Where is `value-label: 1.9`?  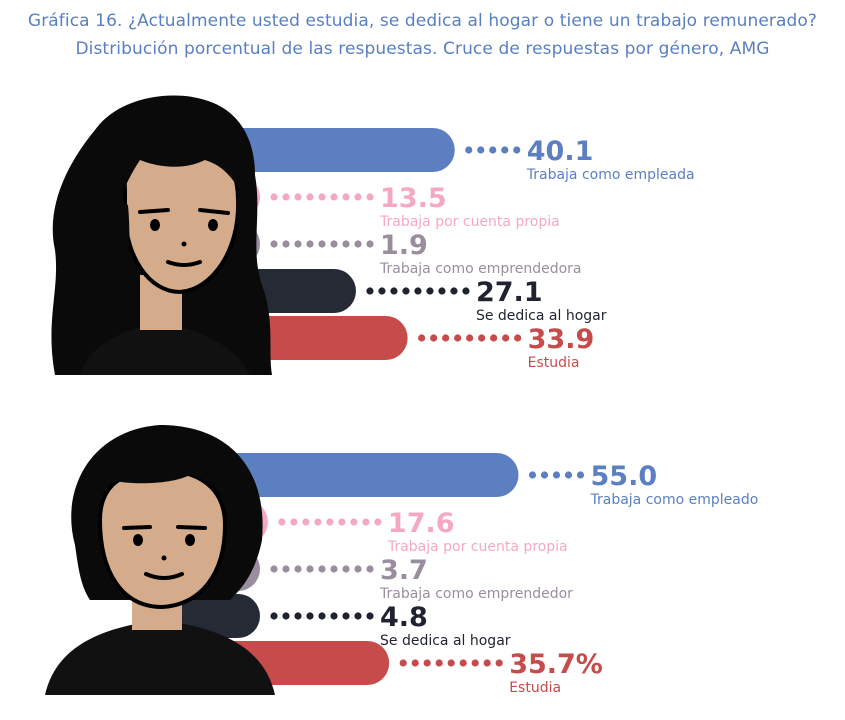
value-label: 1.9 is located at coordinates (404, 245).